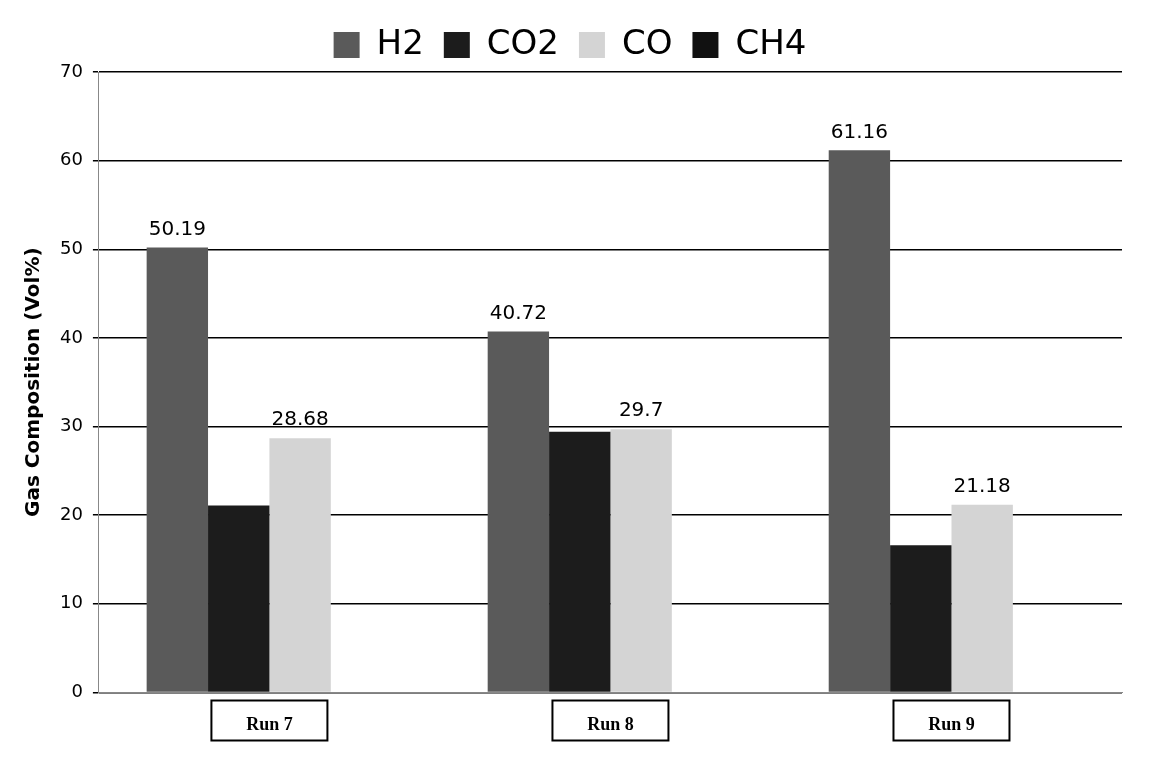 The width and height of the screenshot is (1150, 767). What do you see at coordinates (71, 247) in the screenshot?
I see `y-tick-label: 50` at bounding box center [71, 247].